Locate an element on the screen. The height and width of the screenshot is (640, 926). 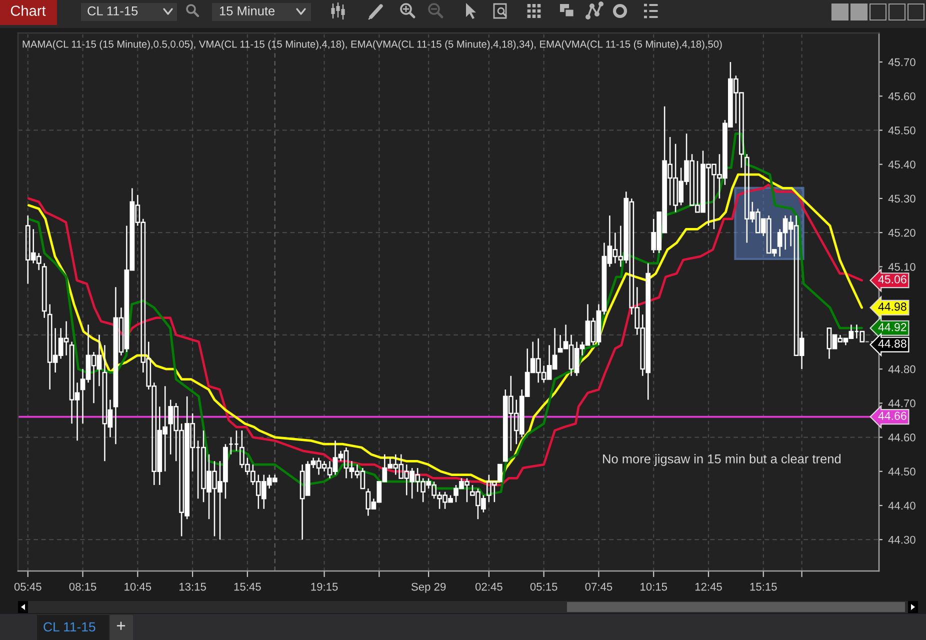
data-label: 45.06 is located at coordinates (892, 279).